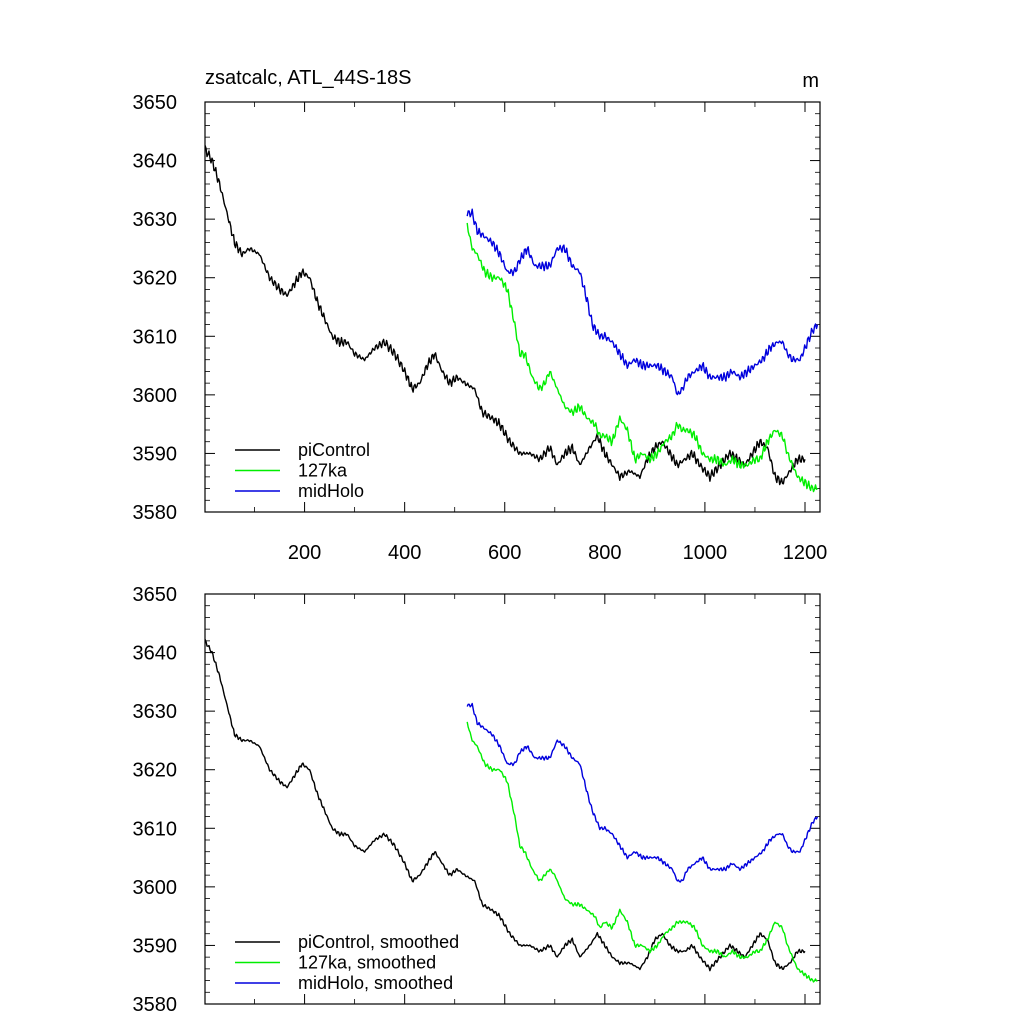 This screenshot has width=1024, height=1024. I want to click on legend-label: 127ka, so click(323, 471).